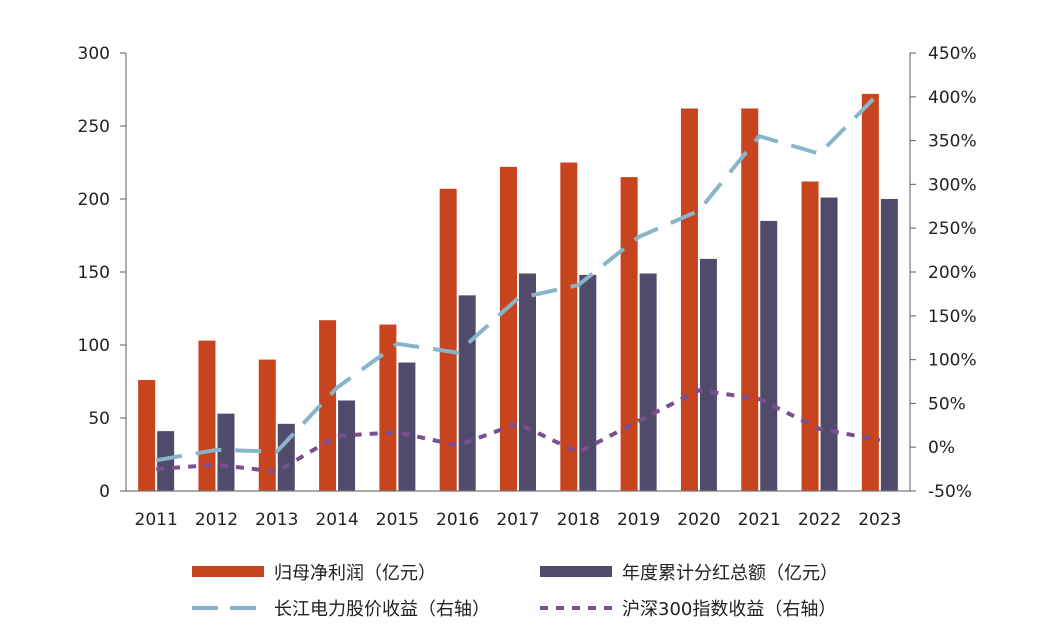 The image size is (1056, 637). I want to click on bar-net-profit-2017, so click(508, 328).